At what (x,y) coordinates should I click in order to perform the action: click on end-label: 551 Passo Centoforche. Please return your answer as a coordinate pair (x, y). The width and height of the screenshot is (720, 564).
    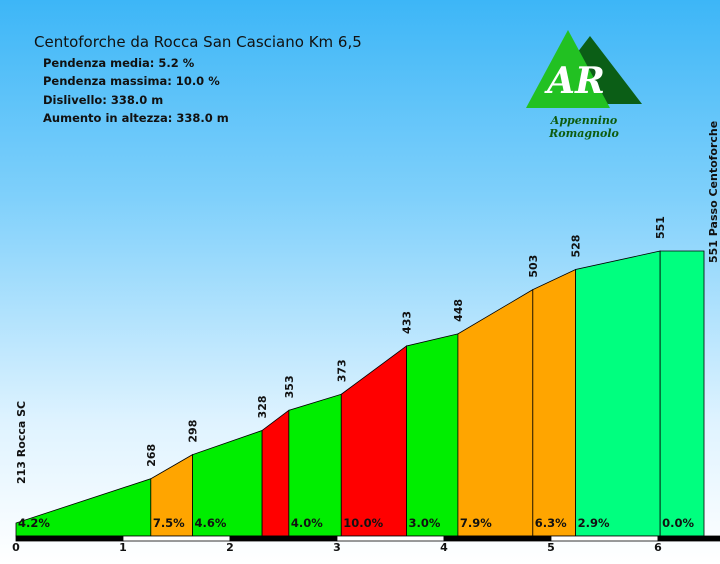
    Looking at the image, I should click on (713, 192).